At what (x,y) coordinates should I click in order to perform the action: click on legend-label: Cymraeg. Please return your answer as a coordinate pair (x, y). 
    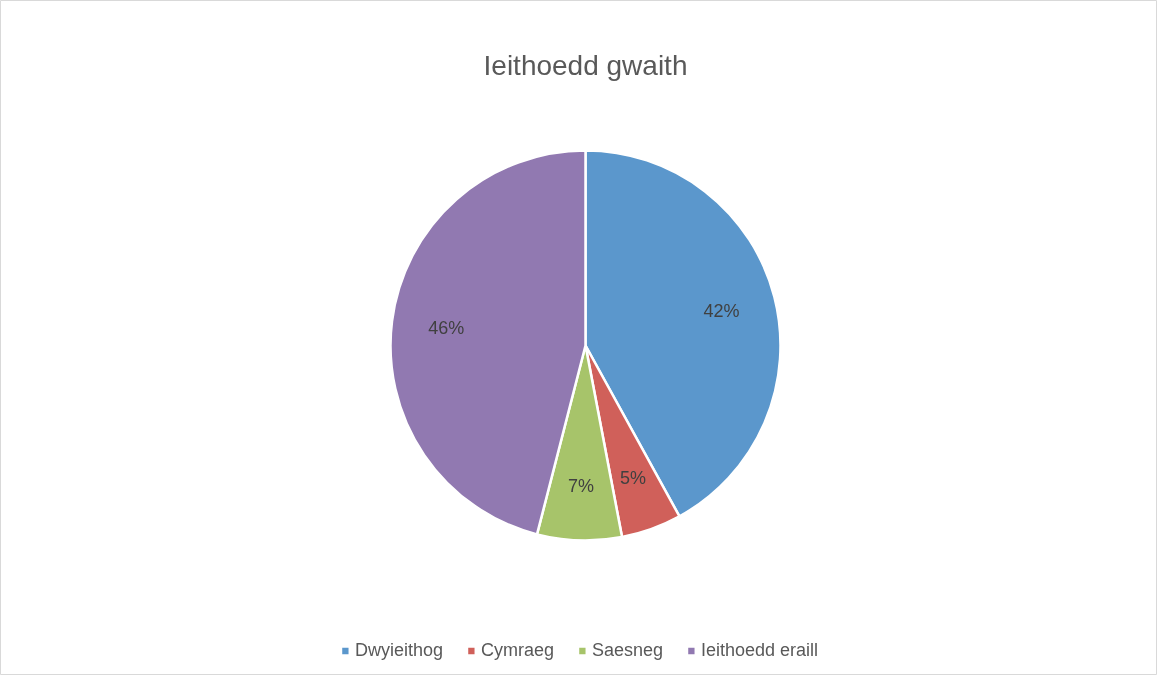
    Looking at the image, I should click on (517, 650).